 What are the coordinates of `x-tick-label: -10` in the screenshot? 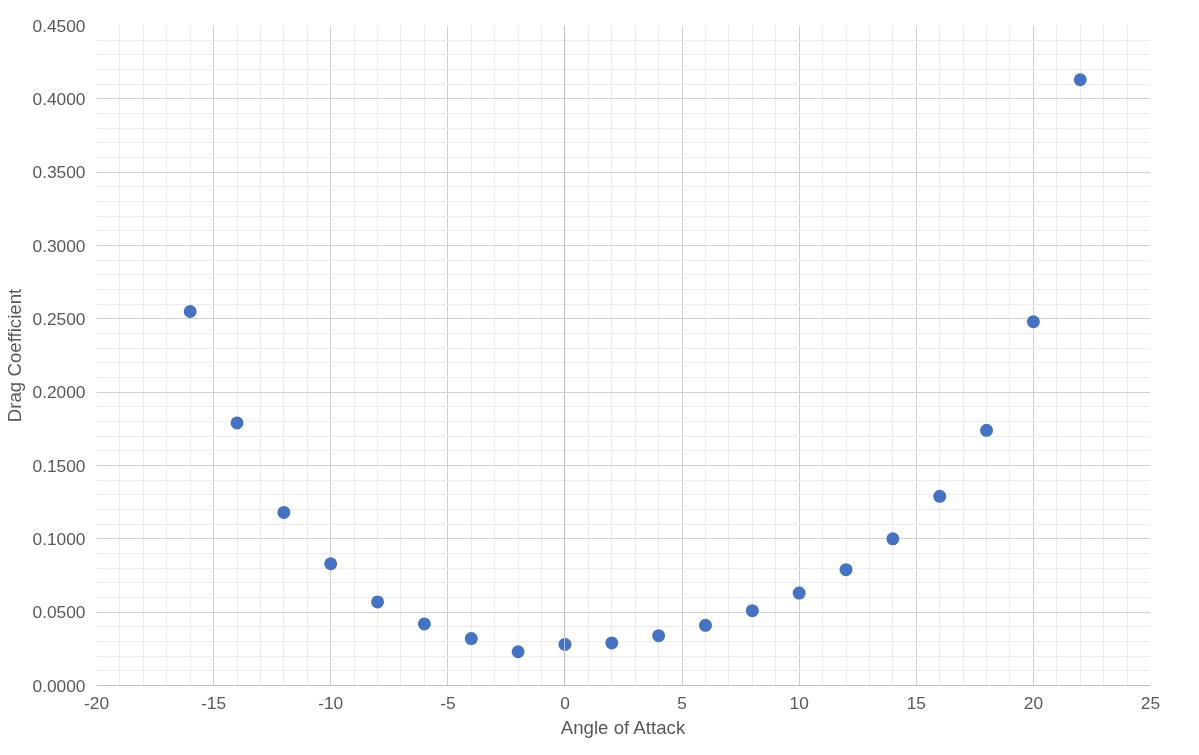 It's located at (331, 702).